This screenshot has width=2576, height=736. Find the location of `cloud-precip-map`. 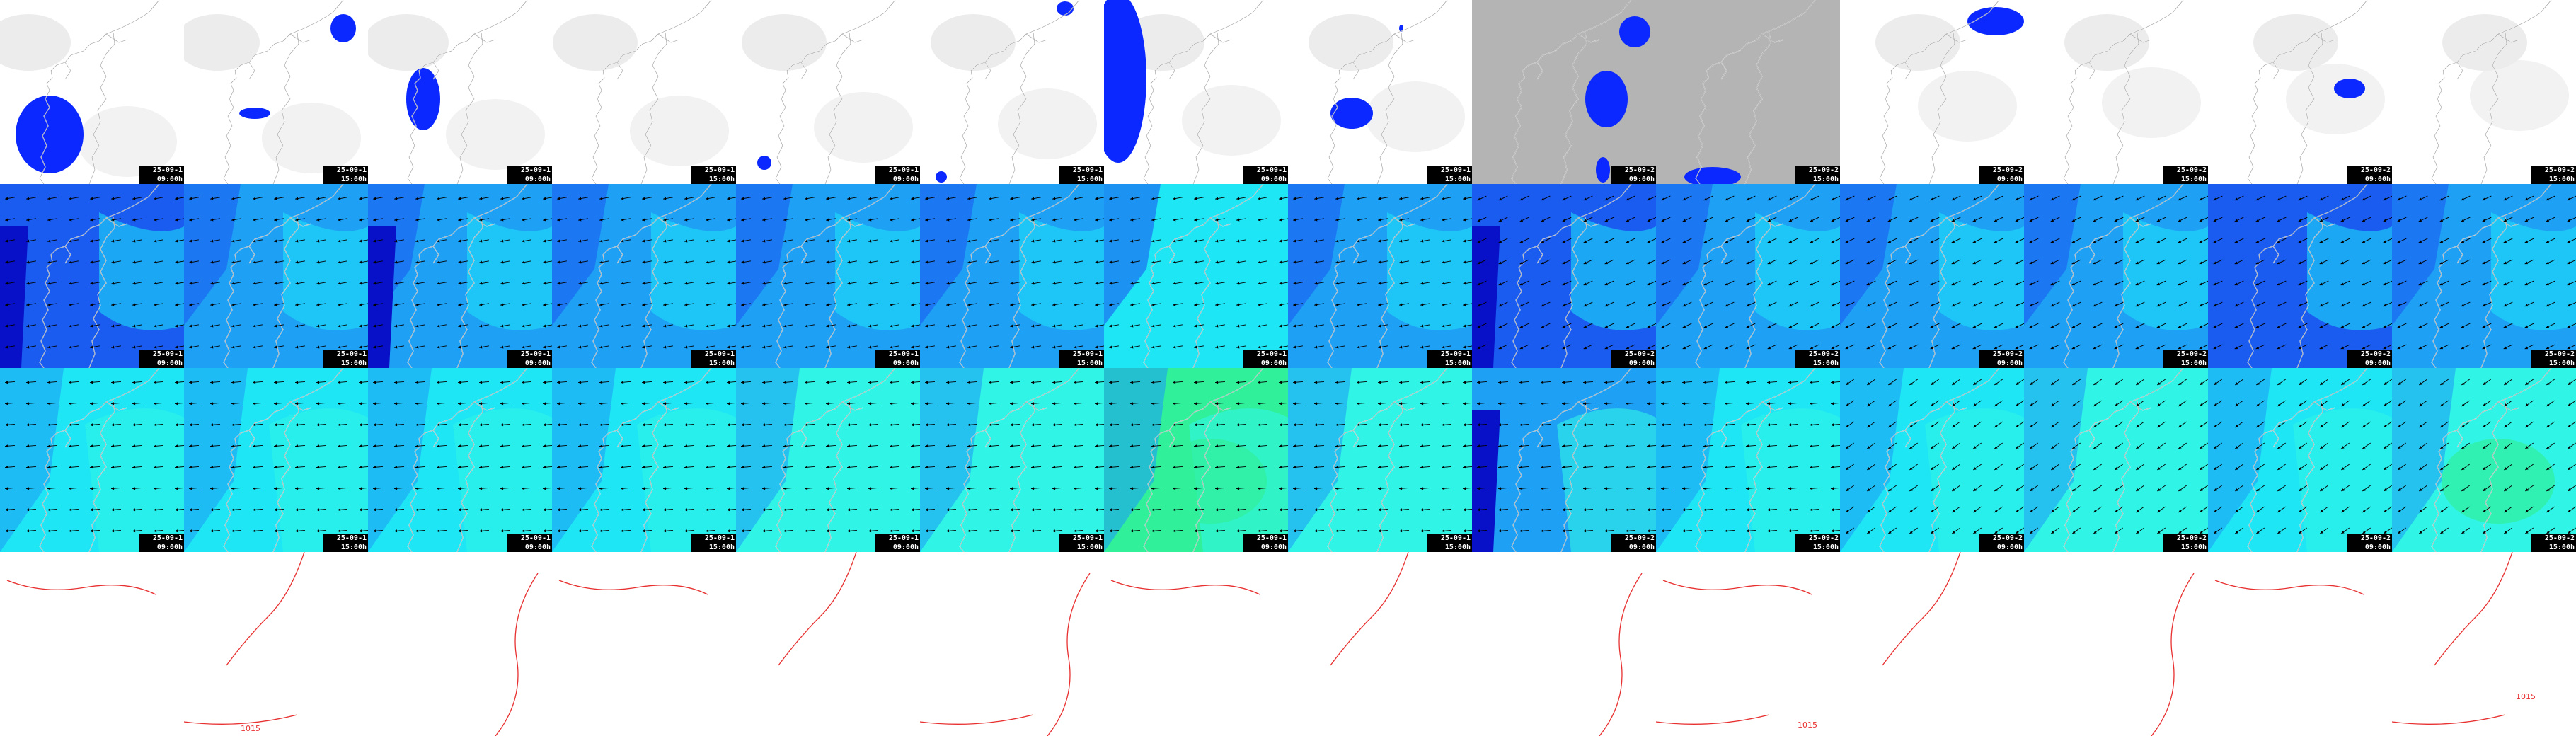

cloud-precip-map is located at coordinates (828, 92).